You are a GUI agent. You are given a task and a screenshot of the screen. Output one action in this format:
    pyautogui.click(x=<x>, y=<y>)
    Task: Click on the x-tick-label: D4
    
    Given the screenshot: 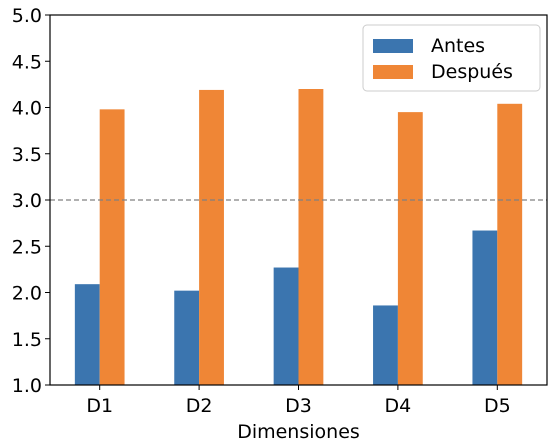 What is the action you would take?
    pyautogui.click(x=398, y=406)
    